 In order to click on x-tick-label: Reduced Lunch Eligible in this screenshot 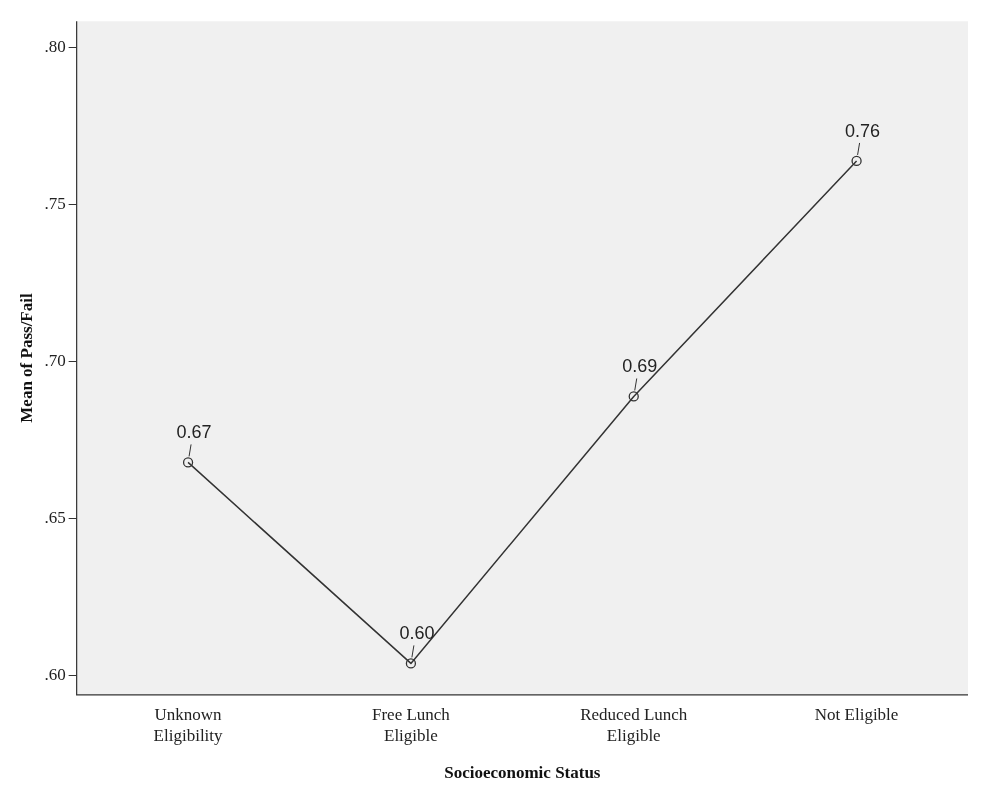, I will do `click(634, 725)`.